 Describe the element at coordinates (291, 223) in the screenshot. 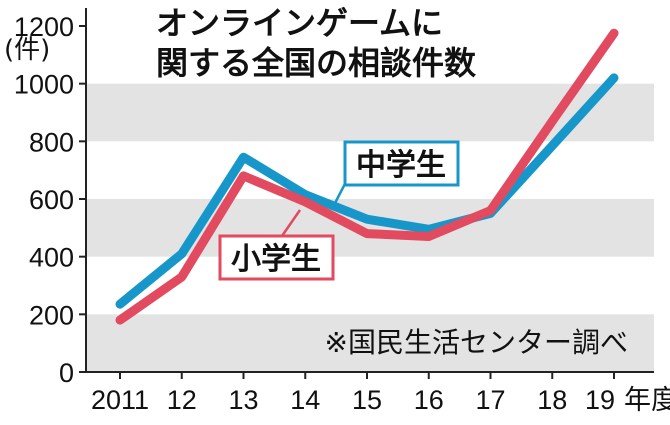

I see `label-pointer-elementary` at that location.